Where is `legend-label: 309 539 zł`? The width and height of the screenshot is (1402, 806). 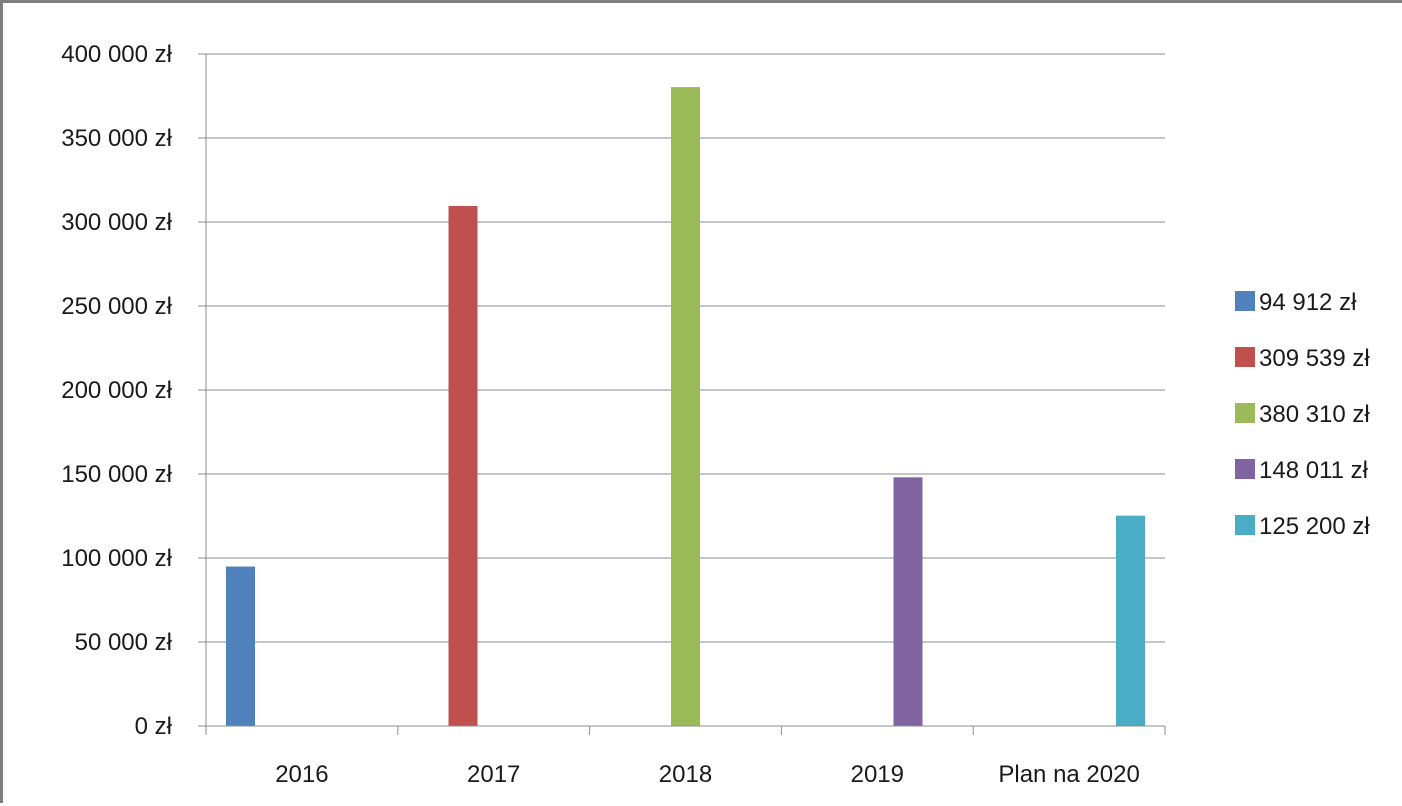
legend-label: 309 539 zł is located at coordinates (1314, 358).